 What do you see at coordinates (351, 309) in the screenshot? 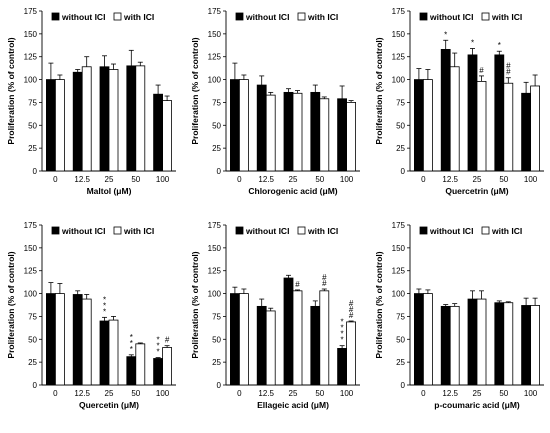
I see `significance-mark: # # #` at bounding box center [351, 309].